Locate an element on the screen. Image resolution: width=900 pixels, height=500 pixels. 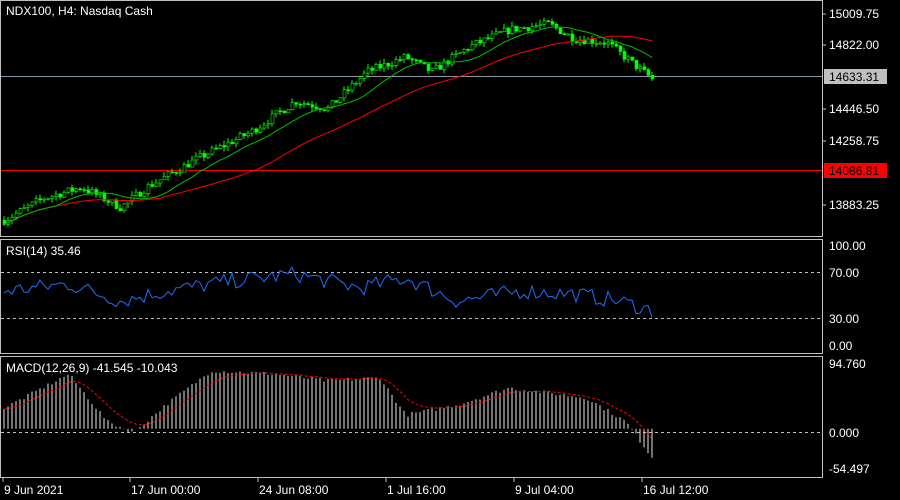
macd-tick: 94.760 is located at coordinates (847, 364).